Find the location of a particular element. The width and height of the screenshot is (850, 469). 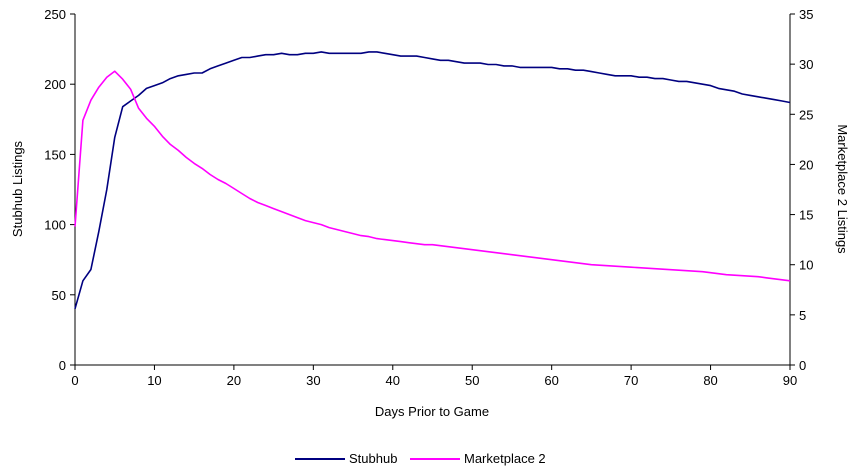

y-right-tick-label: 25 is located at coordinates (806, 114).